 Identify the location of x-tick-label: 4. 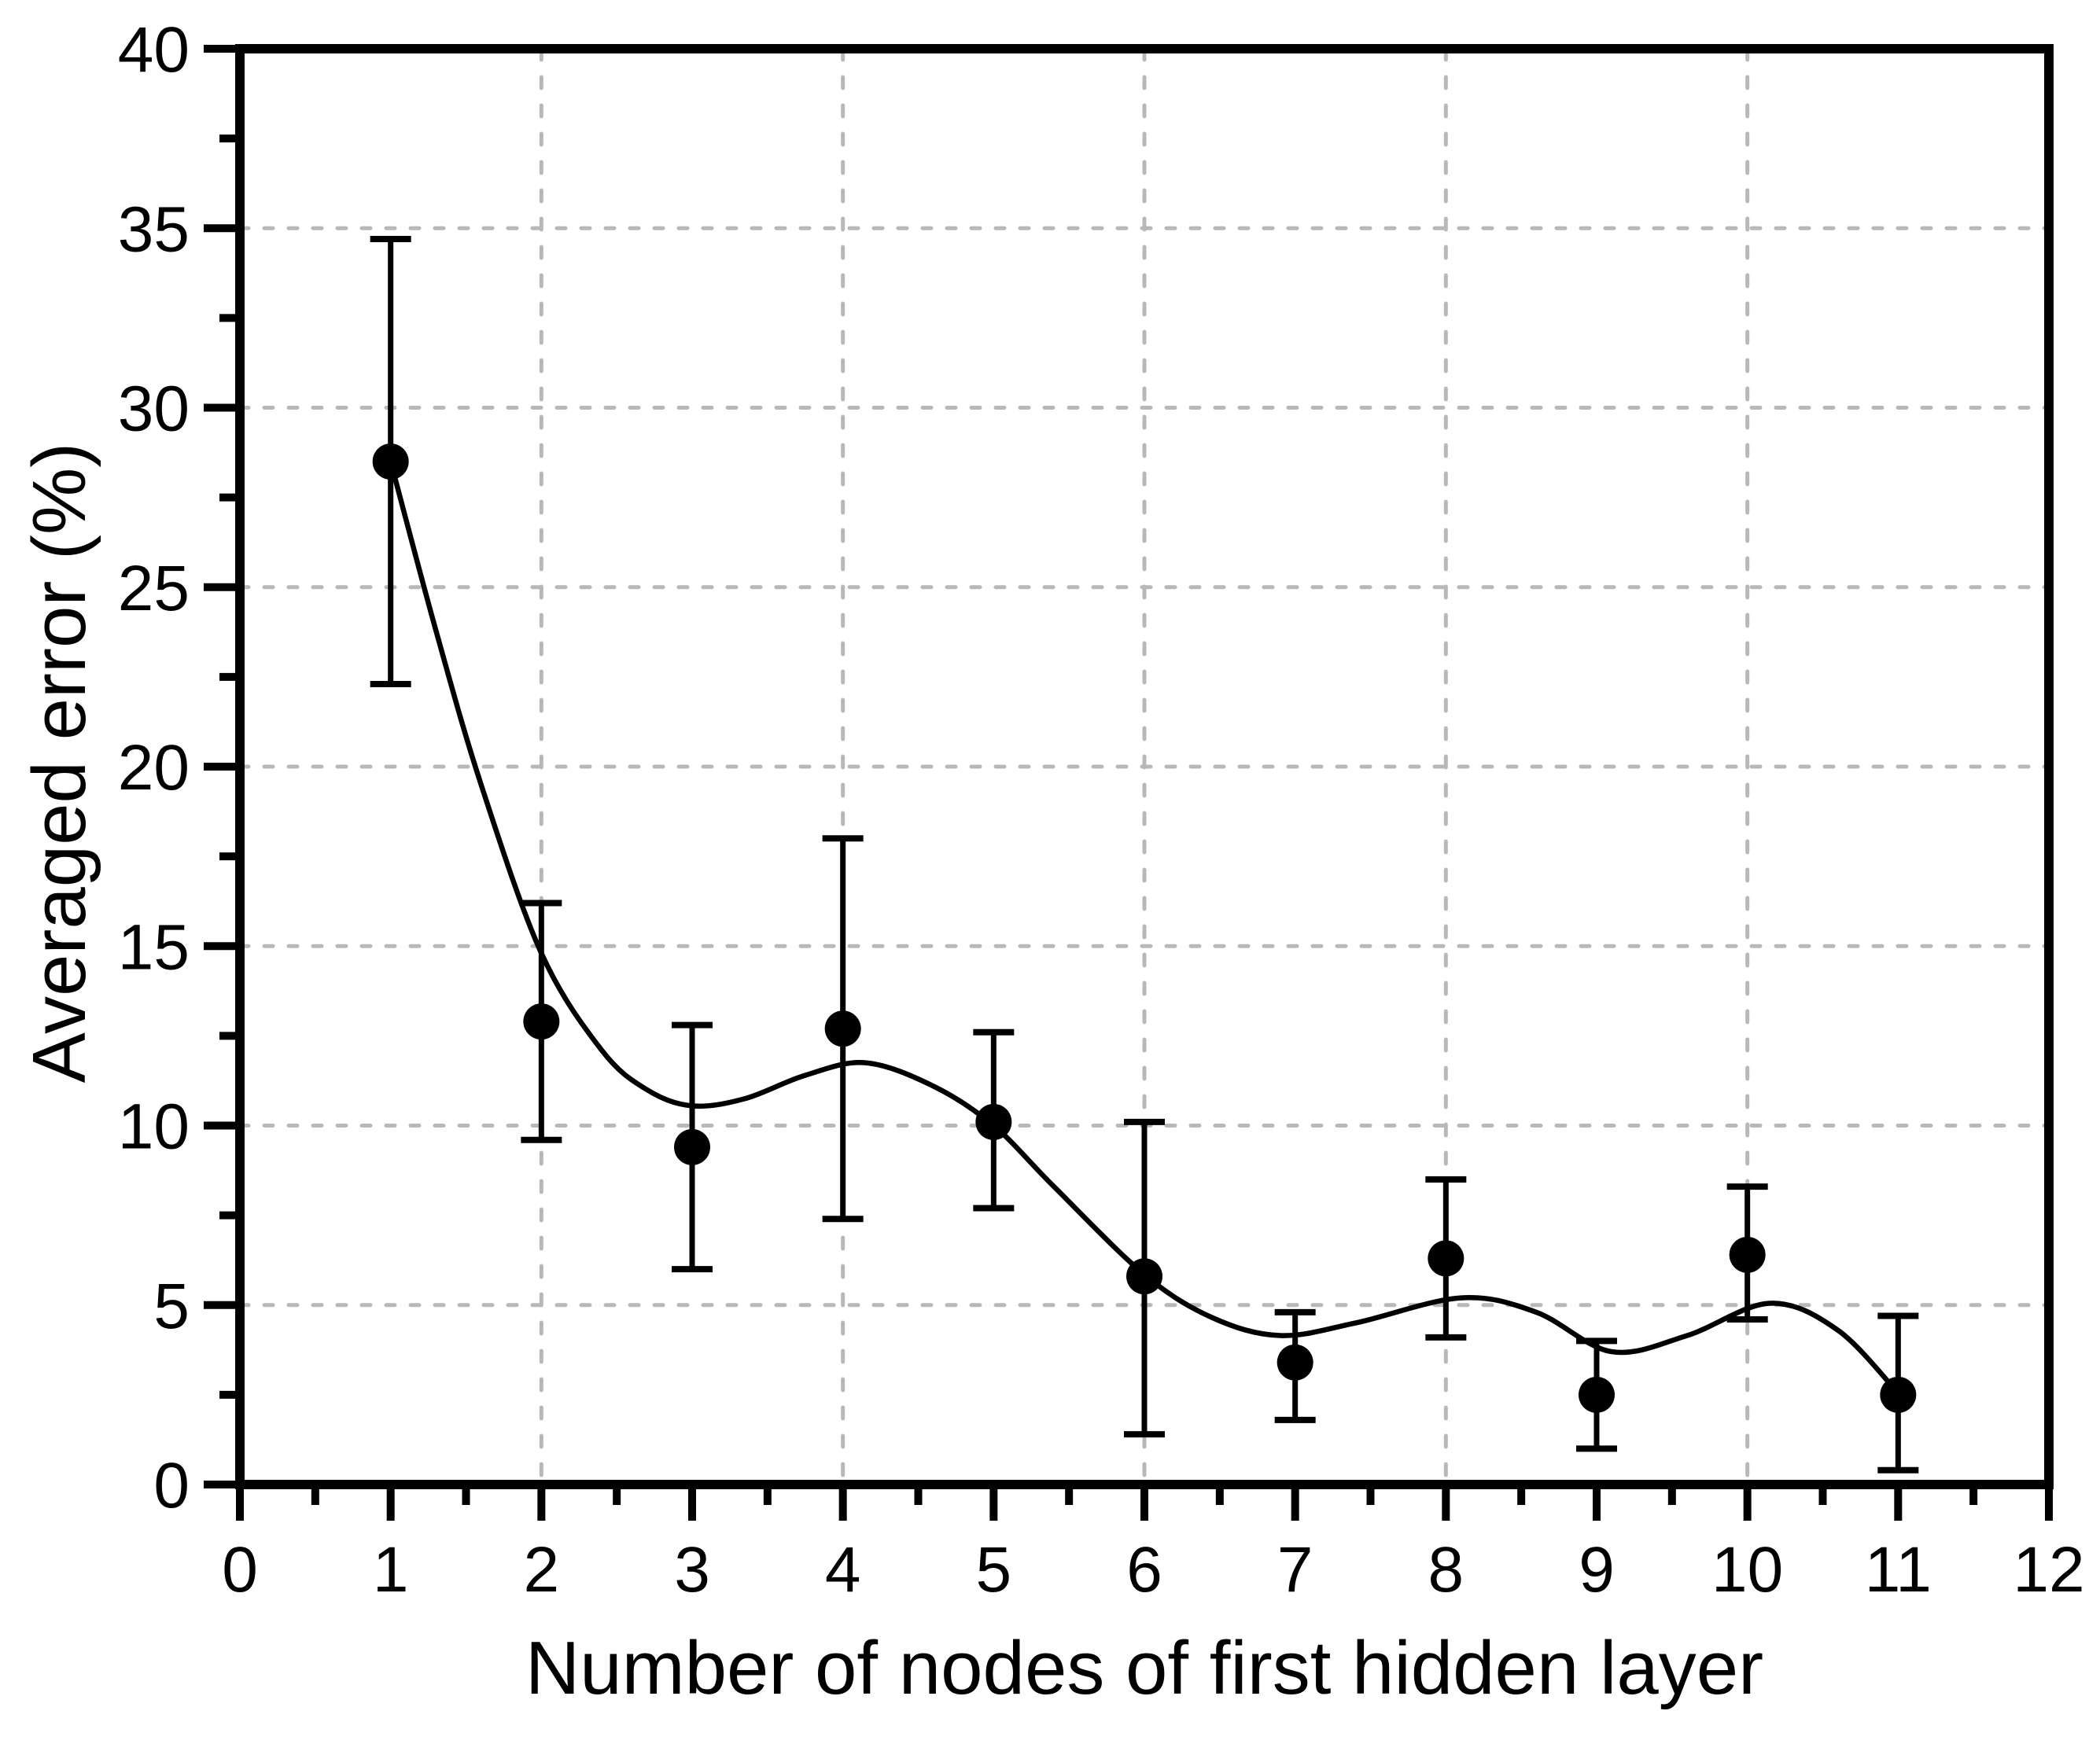
(843, 1570).